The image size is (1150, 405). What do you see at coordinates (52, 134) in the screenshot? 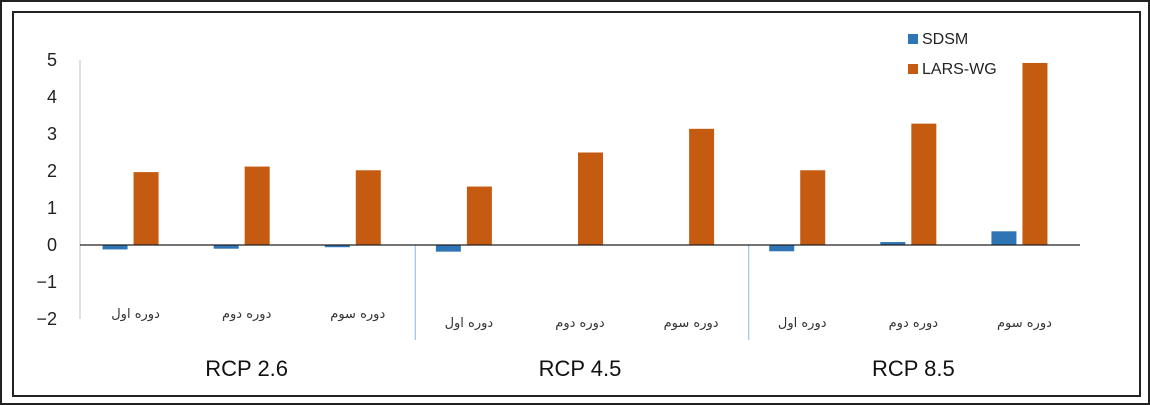
I see `y-tick-label: 3` at bounding box center [52, 134].